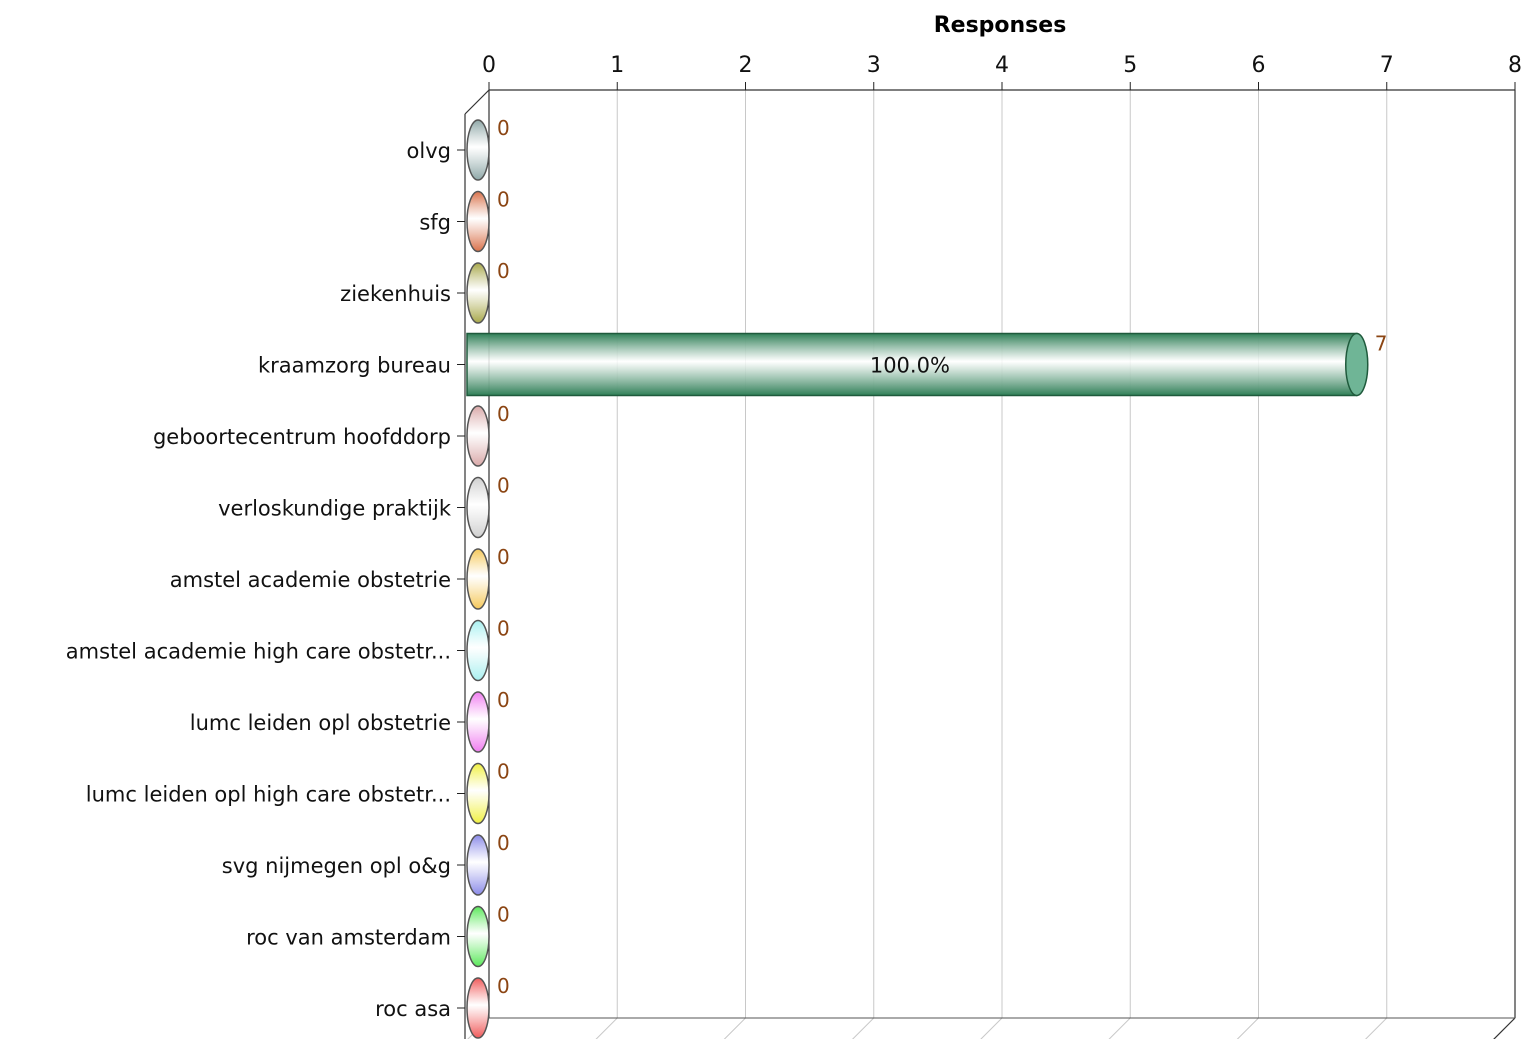 The width and height of the screenshot is (1522, 1039). Describe the element at coordinates (1259, 65) in the screenshot. I see `x-tick-label: 6` at that location.